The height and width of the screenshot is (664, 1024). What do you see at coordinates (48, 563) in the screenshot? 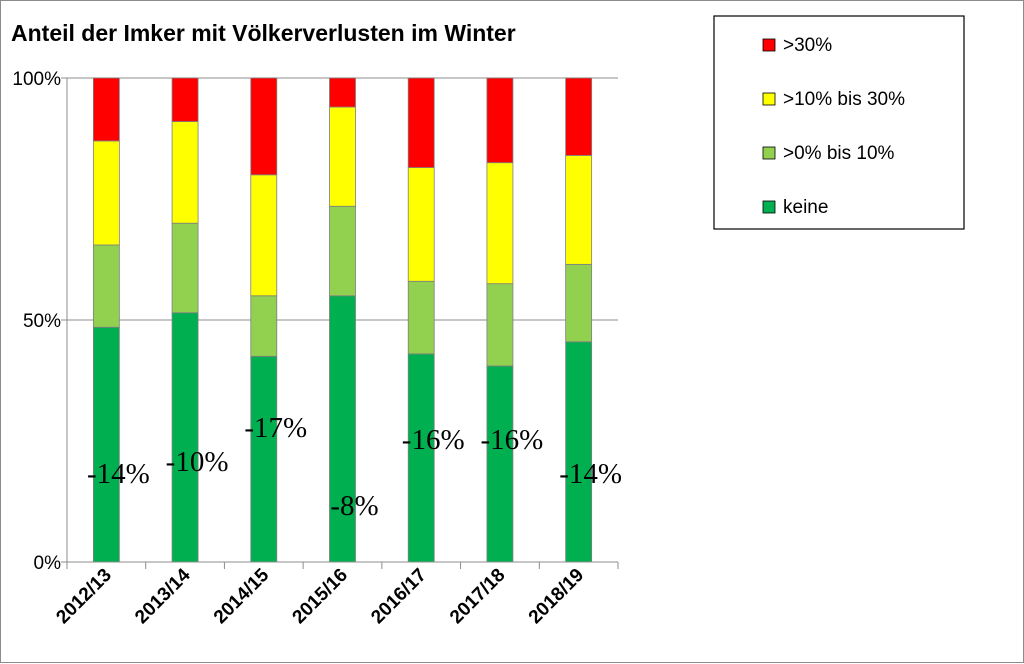
I see `y-tick-label: 0%` at bounding box center [48, 563].